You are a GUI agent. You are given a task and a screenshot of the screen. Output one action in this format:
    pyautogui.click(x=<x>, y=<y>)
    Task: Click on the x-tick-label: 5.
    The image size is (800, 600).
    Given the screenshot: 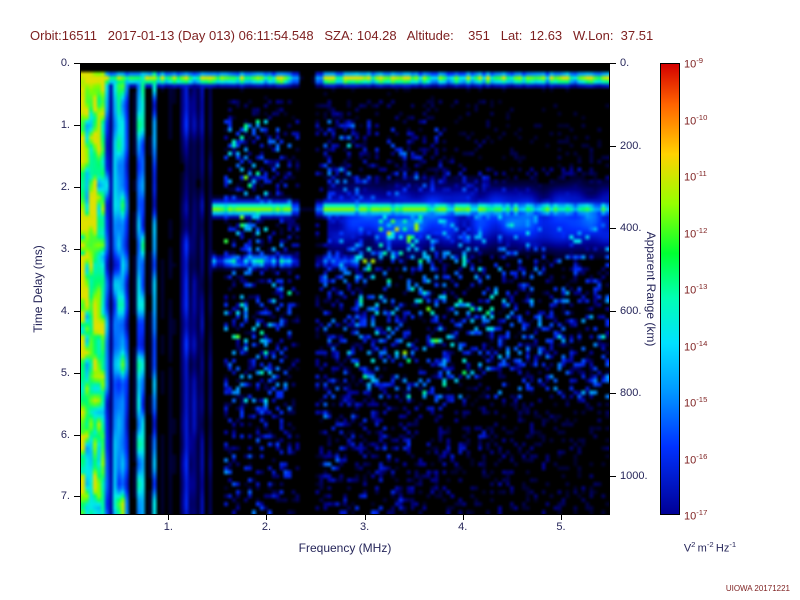 What is the action you would take?
    pyautogui.click(x=561, y=527)
    